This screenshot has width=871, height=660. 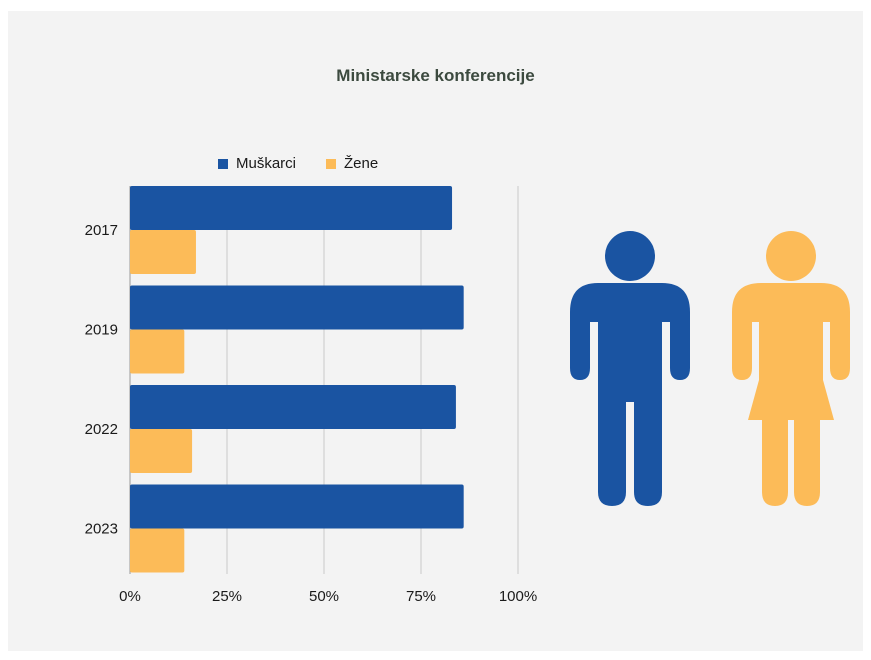 What do you see at coordinates (313, 163) in the screenshot?
I see `legend: Muškarci Žene` at bounding box center [313, 163].